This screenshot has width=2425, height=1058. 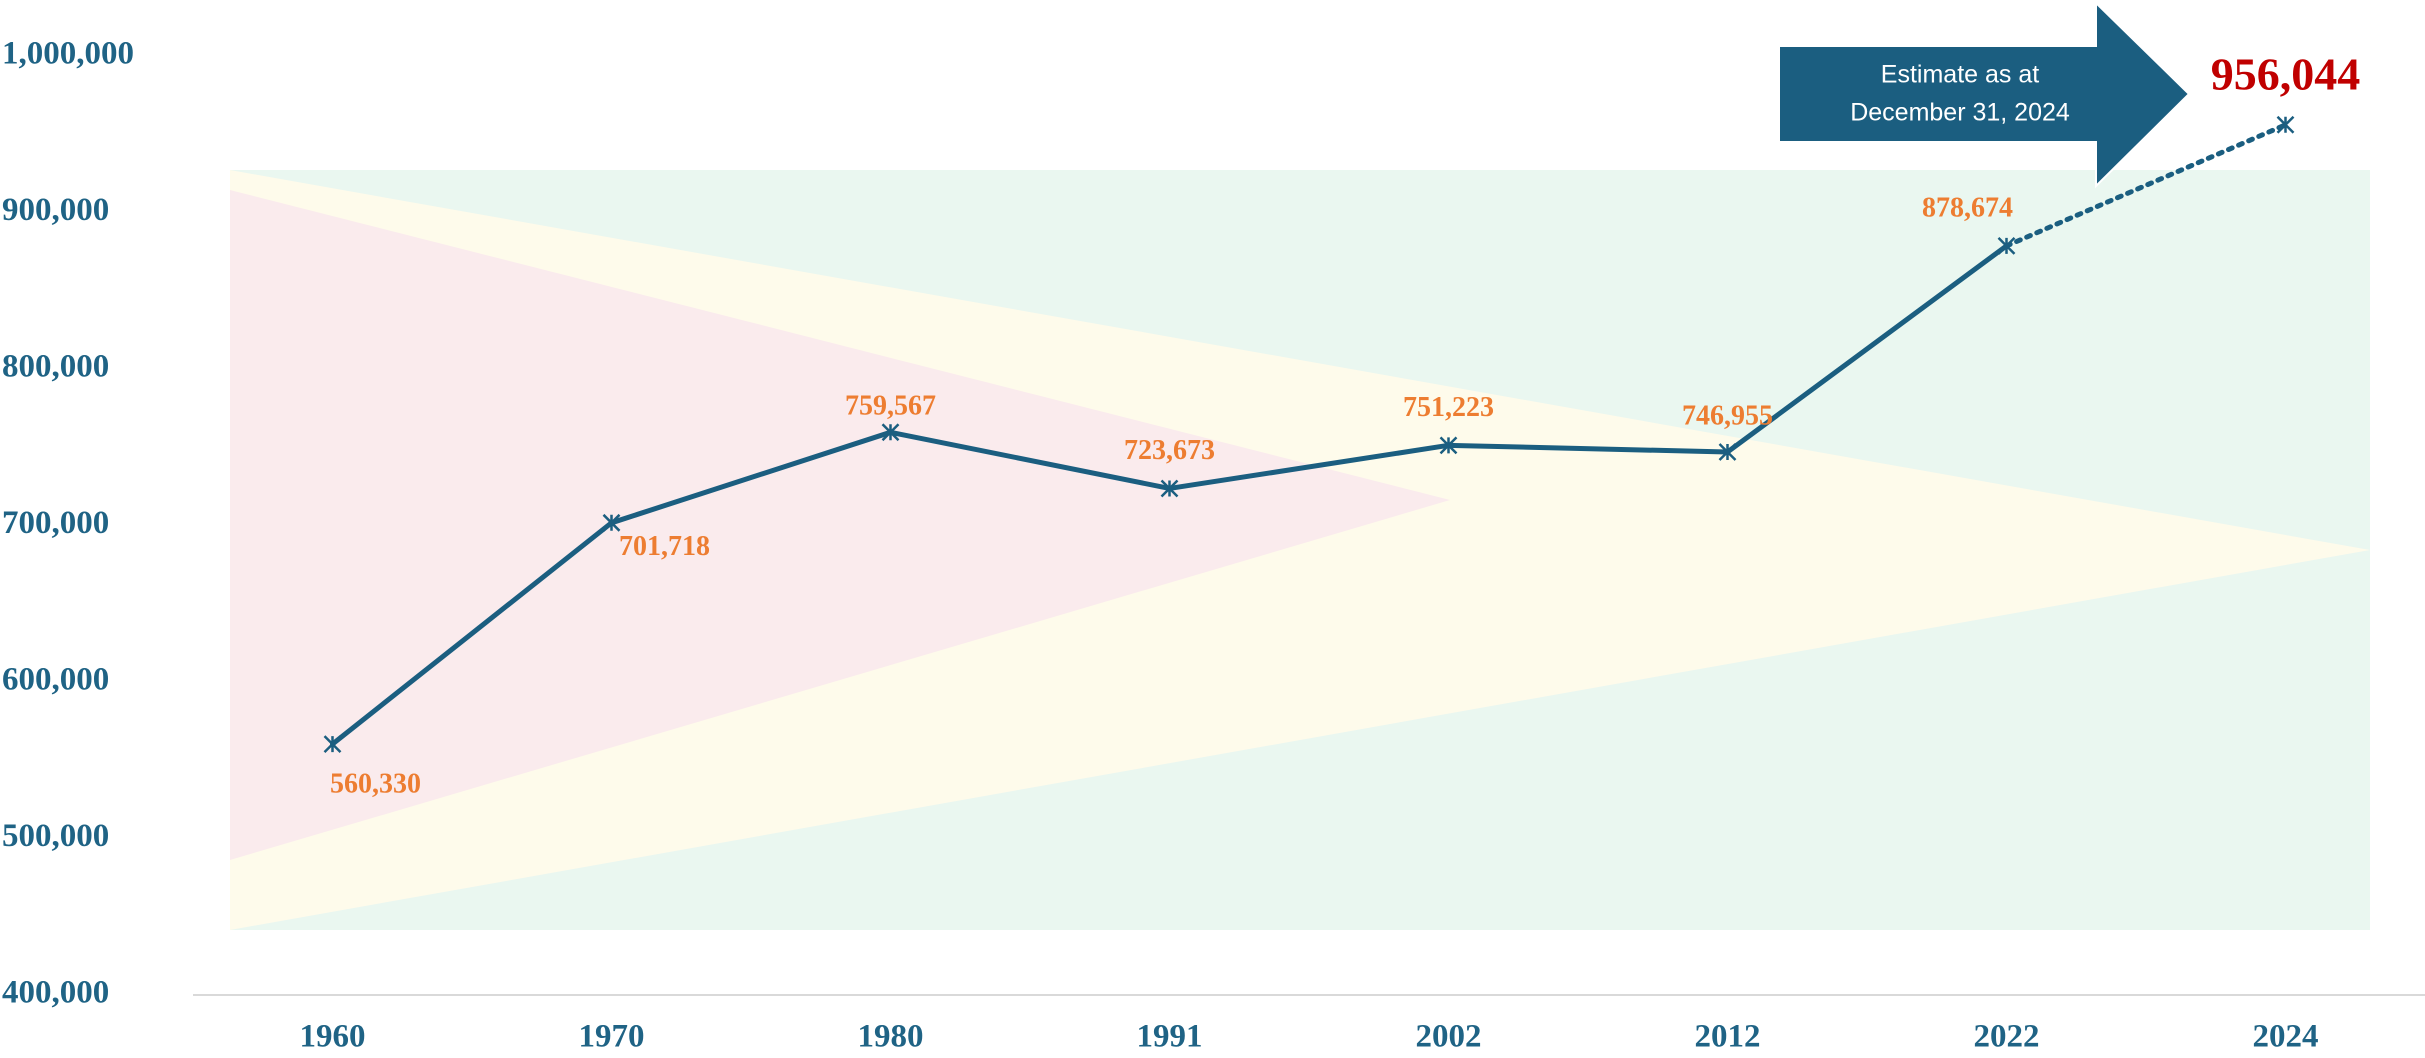 I want to click on y-tick-label: 500,000, so click(x=55, y=836).